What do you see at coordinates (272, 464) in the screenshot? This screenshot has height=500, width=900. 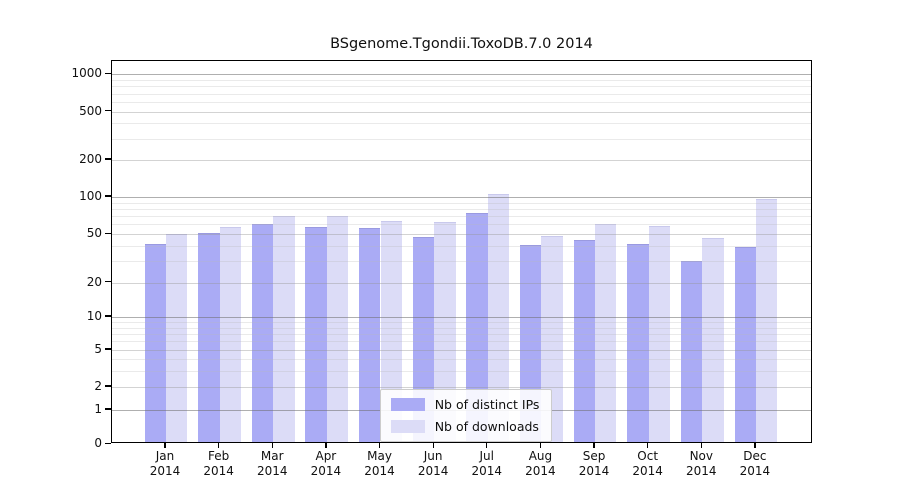 I see `x-tick-label-mar: Mar 2014` at bounding box center [272, 464].